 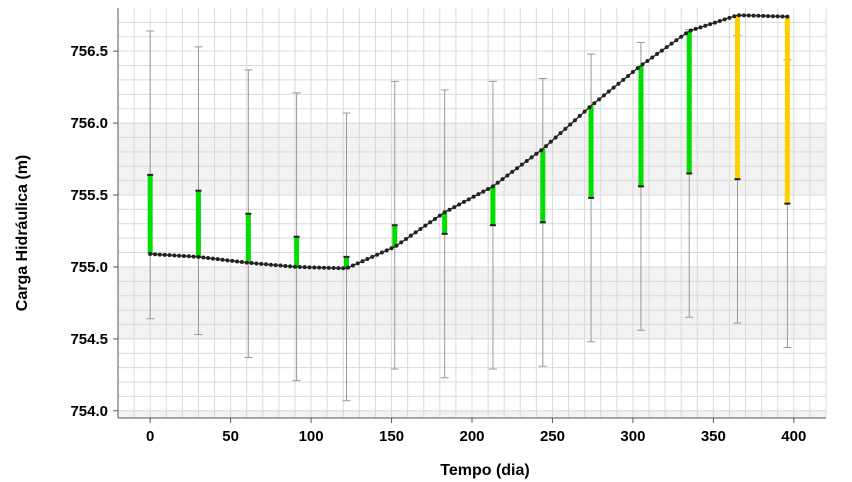 What do you see at coordinates (793, 436) in the screenshot?
I see `x-tick-label: 400` at bounding box center [793, 436].